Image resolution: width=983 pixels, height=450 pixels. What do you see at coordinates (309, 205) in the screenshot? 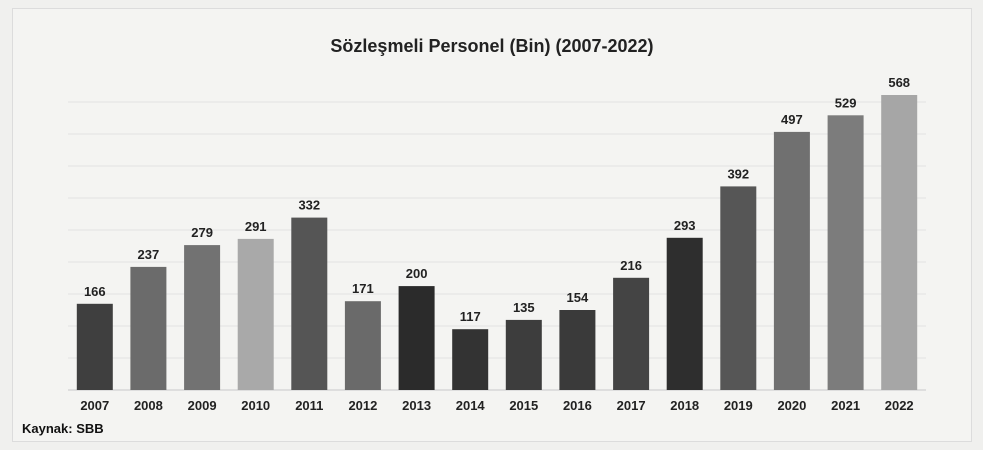
I see `value-label-2011: 332` at bounding box center [309, 205].